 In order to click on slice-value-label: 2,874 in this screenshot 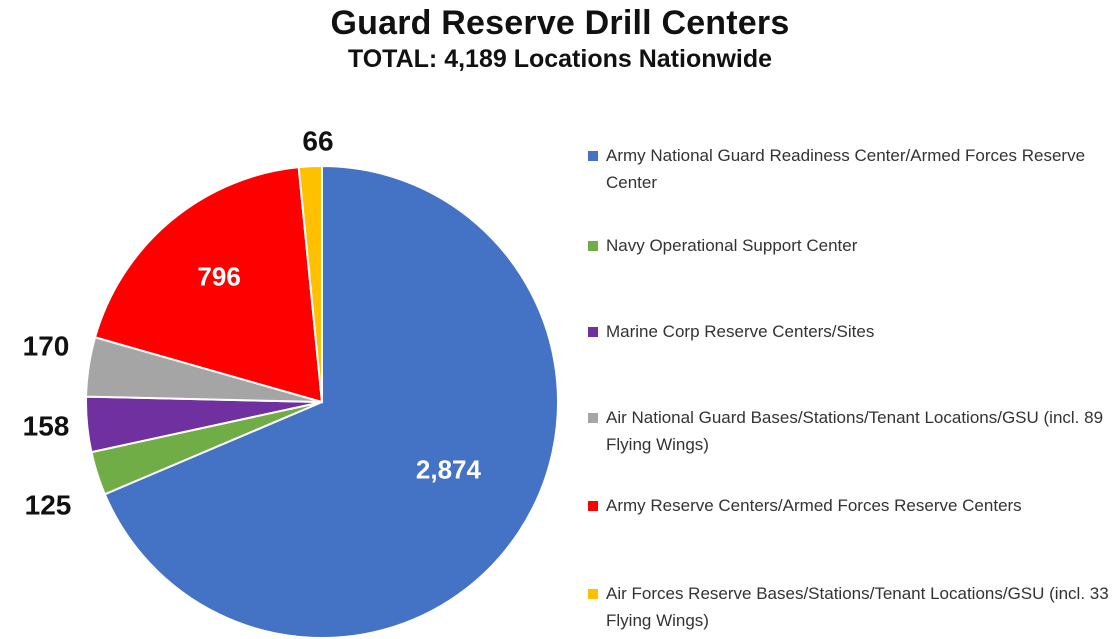, I will do `click(449, 470)`.